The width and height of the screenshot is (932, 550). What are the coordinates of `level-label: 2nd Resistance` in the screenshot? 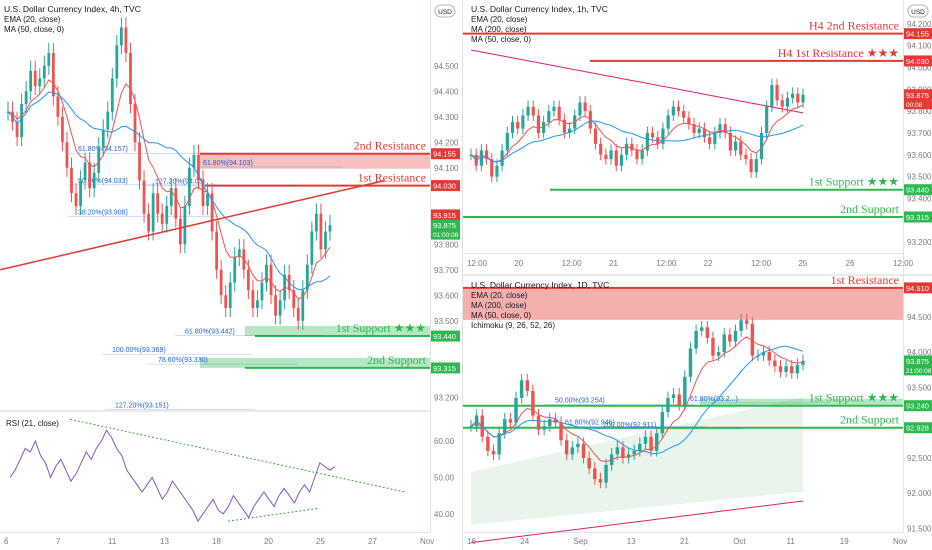 It's located at (390, 146).